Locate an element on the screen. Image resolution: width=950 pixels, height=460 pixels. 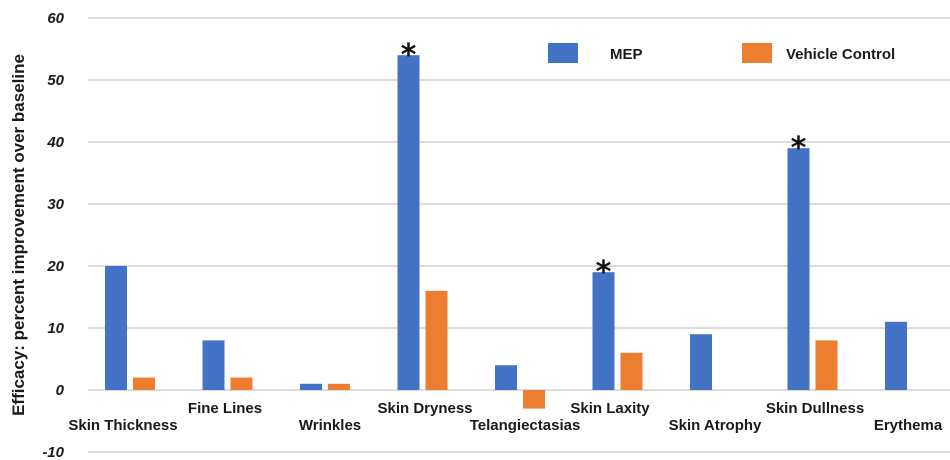
y-tick-label: 30 is located at coordinates (55, 204).